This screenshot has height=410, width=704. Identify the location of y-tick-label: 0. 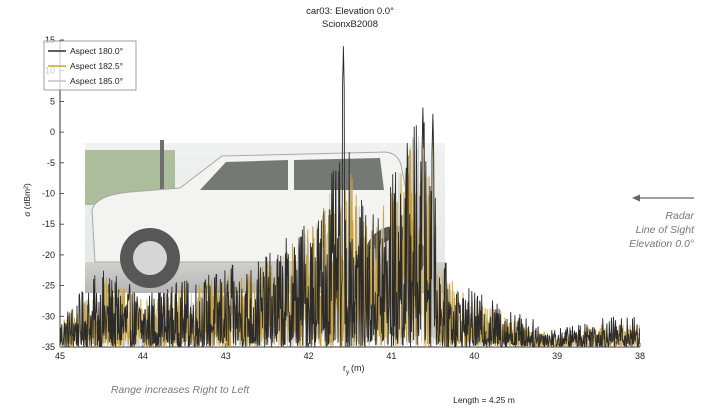
(52, 132).